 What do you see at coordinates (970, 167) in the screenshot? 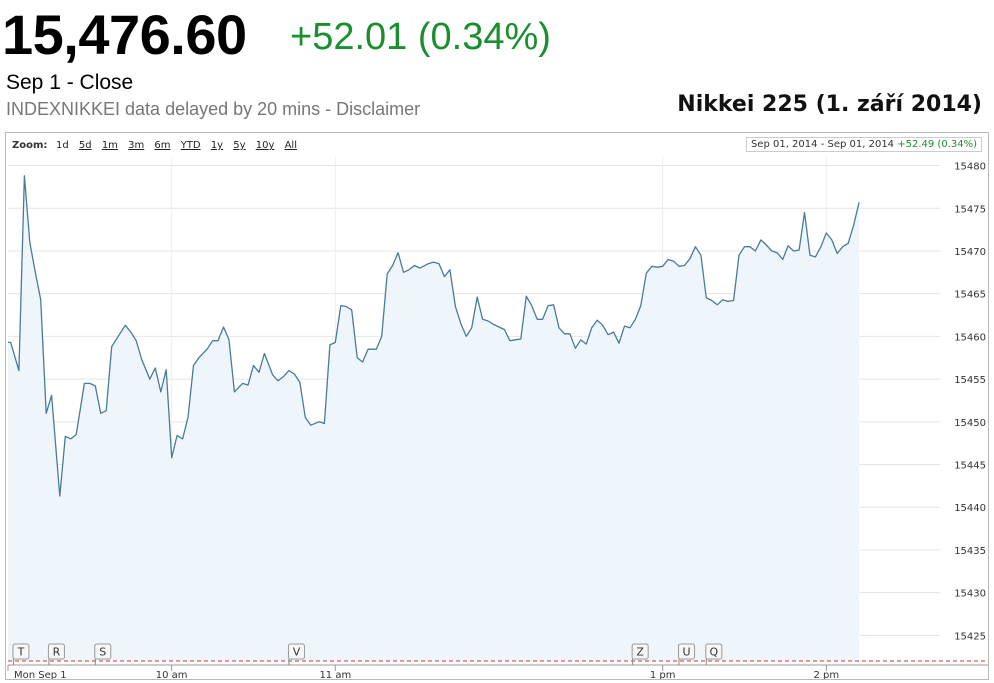
I see `y-tick-label: 15480` at bounding box center [970, 167].